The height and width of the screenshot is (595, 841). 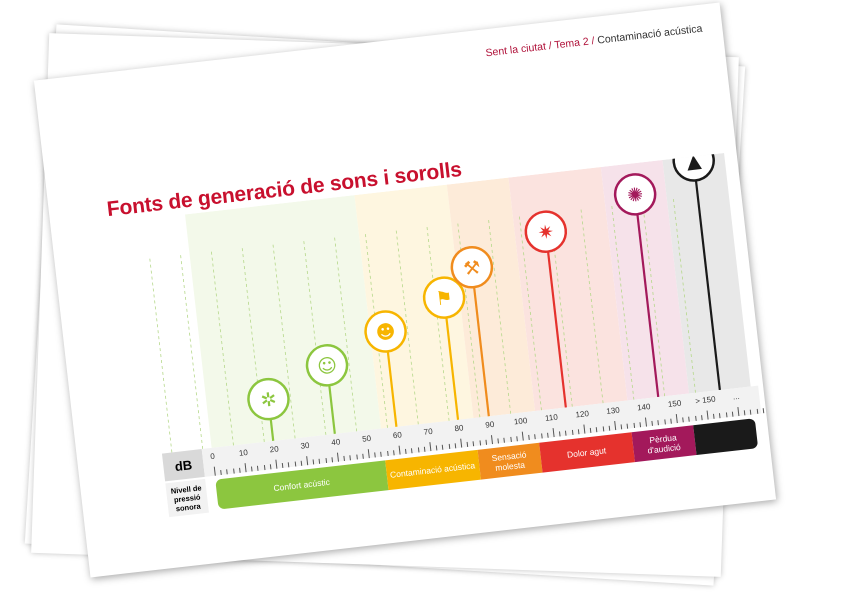 I want to click on tick-label: 50, so click(x=366, y=438).